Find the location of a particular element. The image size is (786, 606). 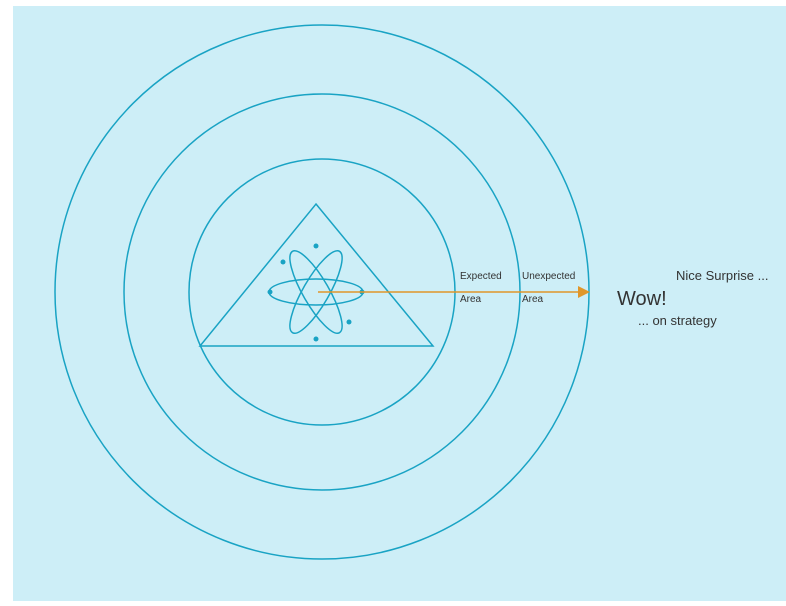

label: ... on strategy is located at coordinates (677, 320).